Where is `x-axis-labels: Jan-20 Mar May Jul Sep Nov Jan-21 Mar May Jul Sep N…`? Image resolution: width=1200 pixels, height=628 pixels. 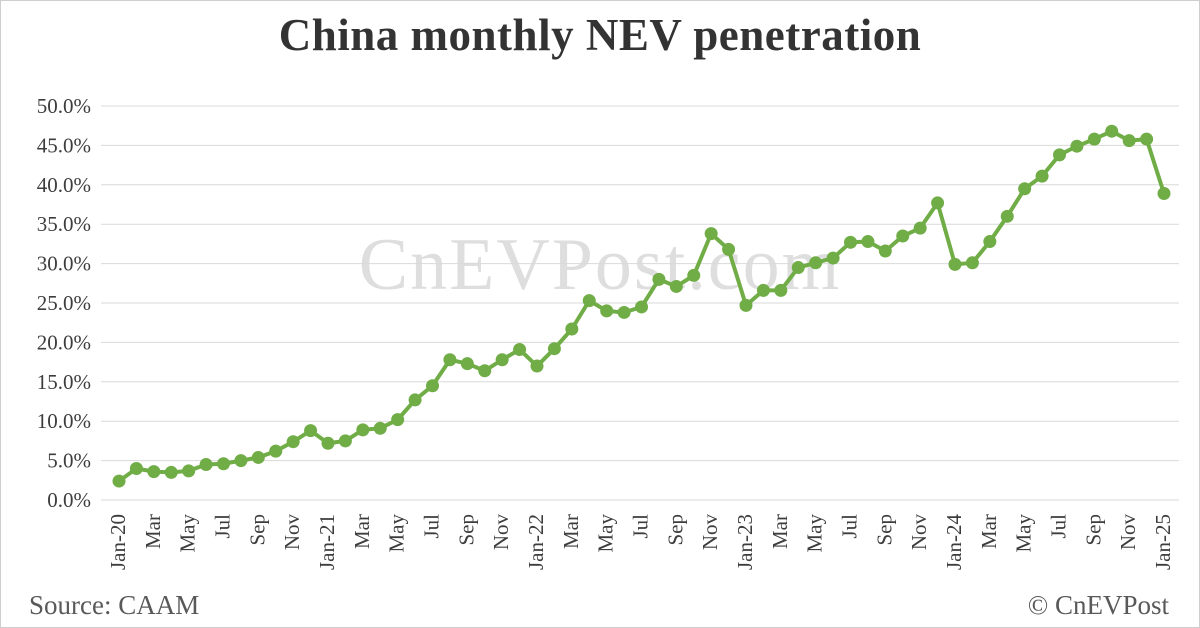
x-axis-labels: Jan-20 Mar May Jul Sep Nov Jan-21 Mar May Jul Sep N… is located at coordinates (640, 542).